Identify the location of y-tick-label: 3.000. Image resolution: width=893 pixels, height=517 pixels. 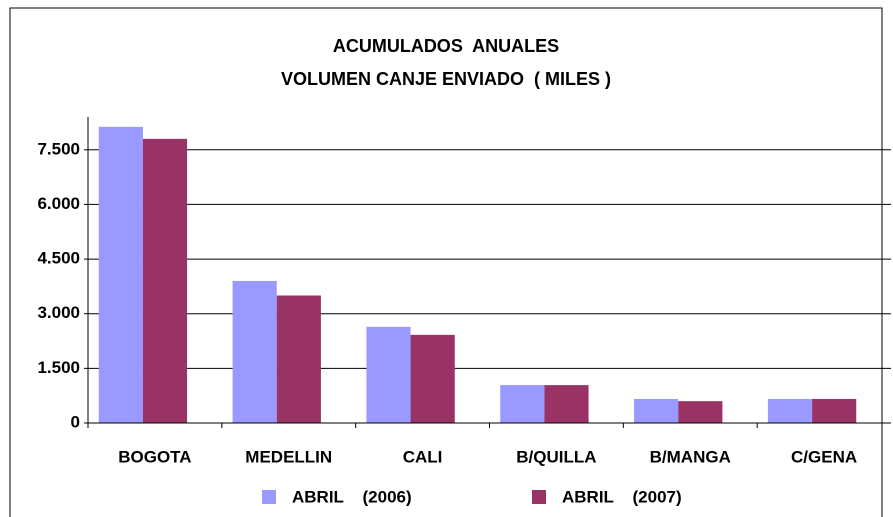
(58, 312).